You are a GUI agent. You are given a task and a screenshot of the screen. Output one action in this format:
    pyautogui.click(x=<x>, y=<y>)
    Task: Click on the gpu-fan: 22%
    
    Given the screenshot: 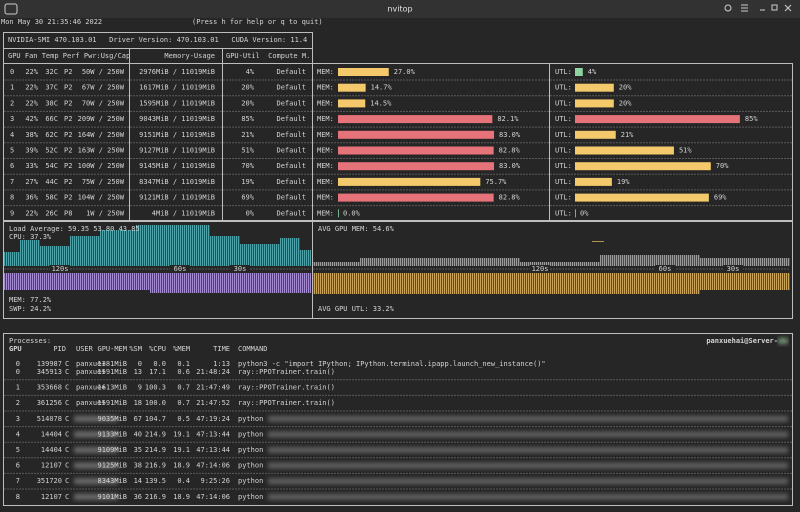 What is the action you would take?
    pyautogui.click(x=31, y=103)
    